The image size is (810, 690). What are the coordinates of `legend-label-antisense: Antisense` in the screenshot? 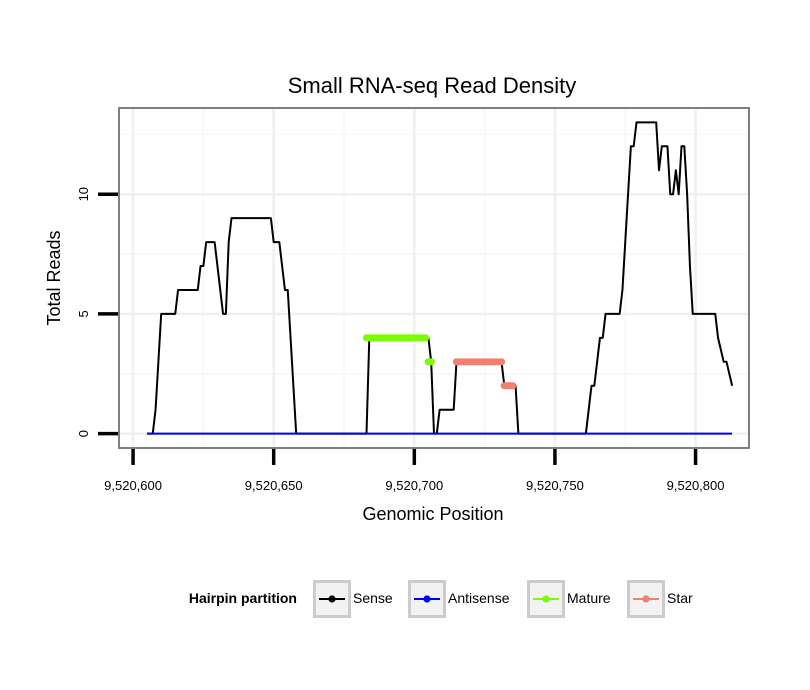 It's located at (479, 598).